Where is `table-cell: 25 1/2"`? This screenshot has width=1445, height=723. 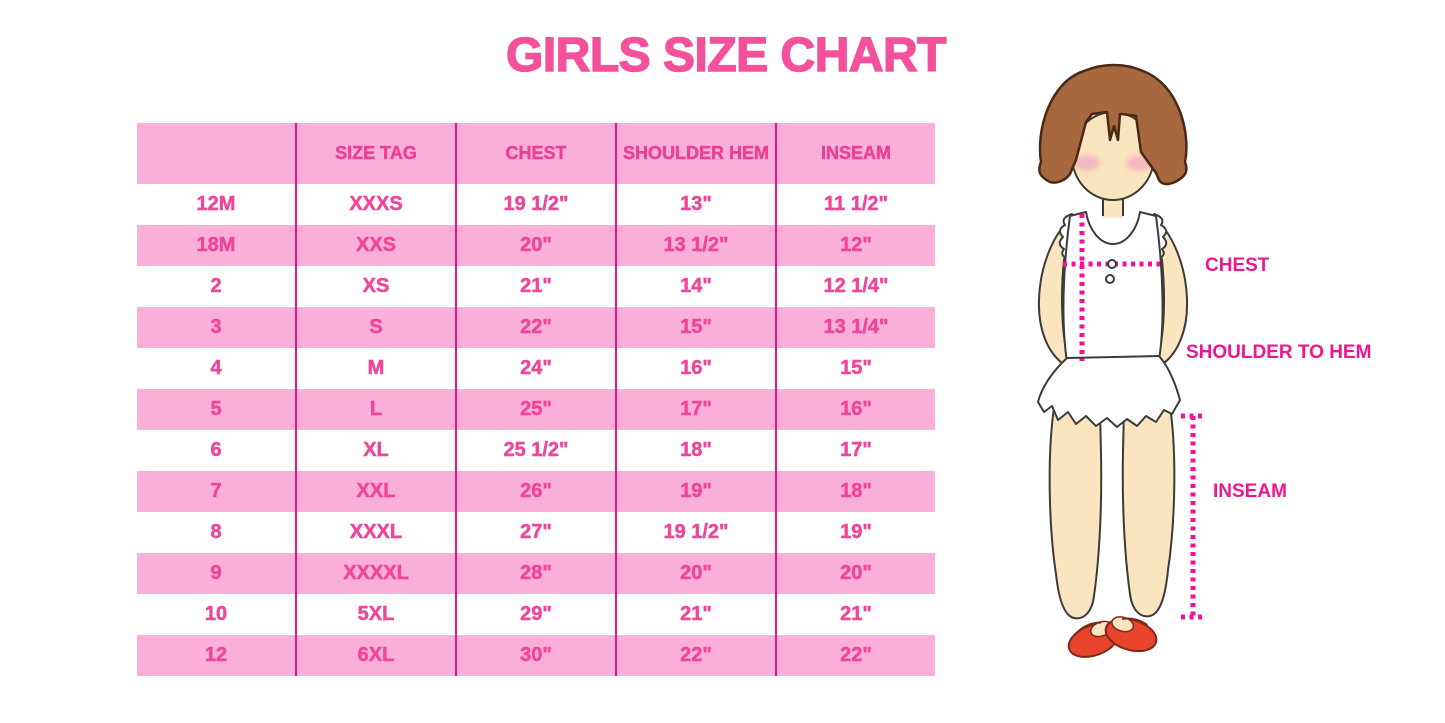
table-cell: 25 1/2" is located at coordinates (535, 450).